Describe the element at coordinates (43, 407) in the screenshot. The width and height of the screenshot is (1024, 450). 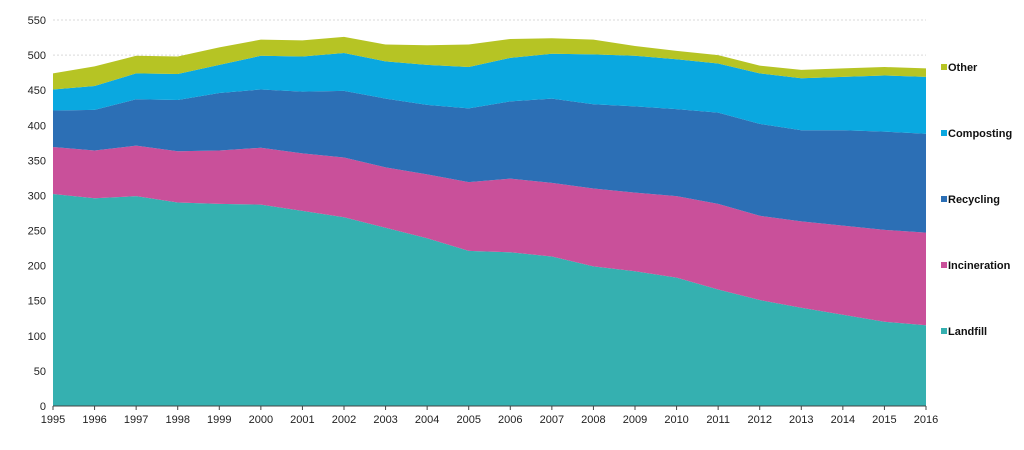
I see `y-tick-label: 0` at that location.